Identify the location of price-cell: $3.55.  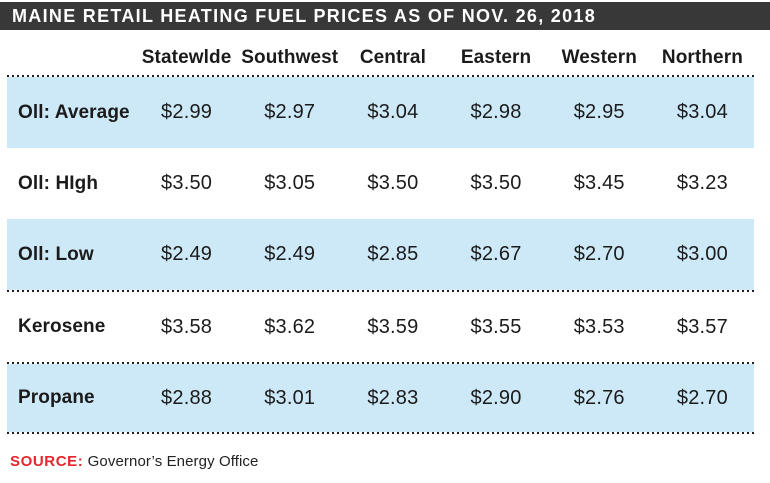
(496, 326).